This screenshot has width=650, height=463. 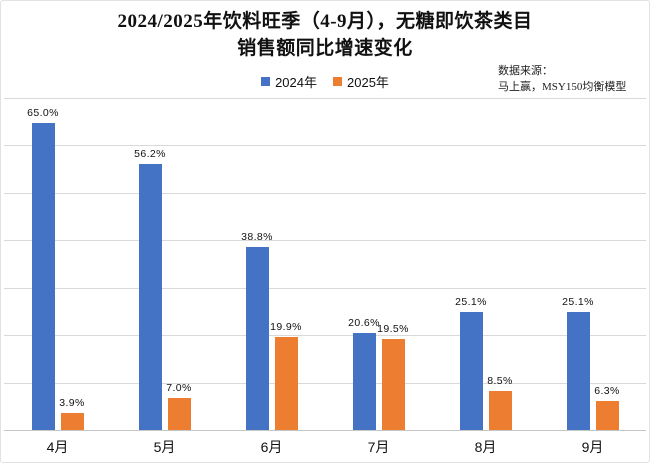 What do you see at coordinates (500, 380) in the screenshot?
I see `value-label-2025年-8月: 8.5%` at bounding box center [500, 380].